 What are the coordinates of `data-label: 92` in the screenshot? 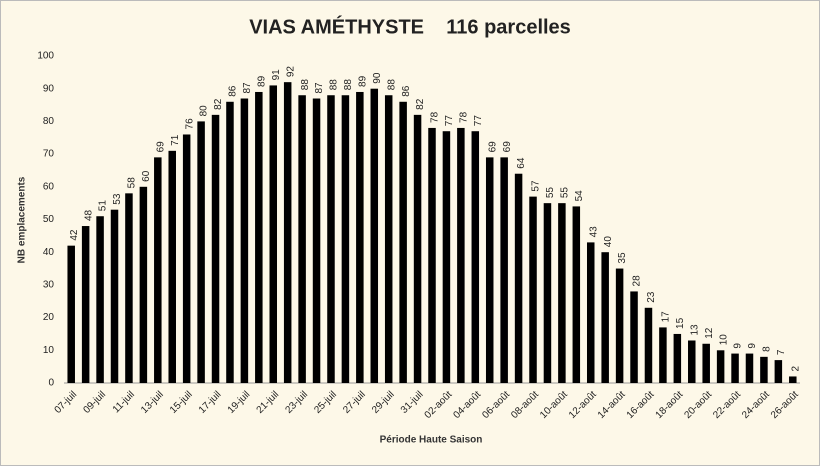 It's located at (290, 72).